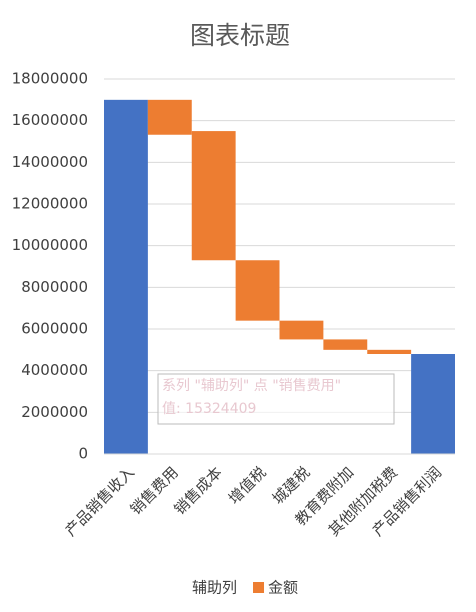  I want to click on y-tick-label: 10000000, so click(50, 245).